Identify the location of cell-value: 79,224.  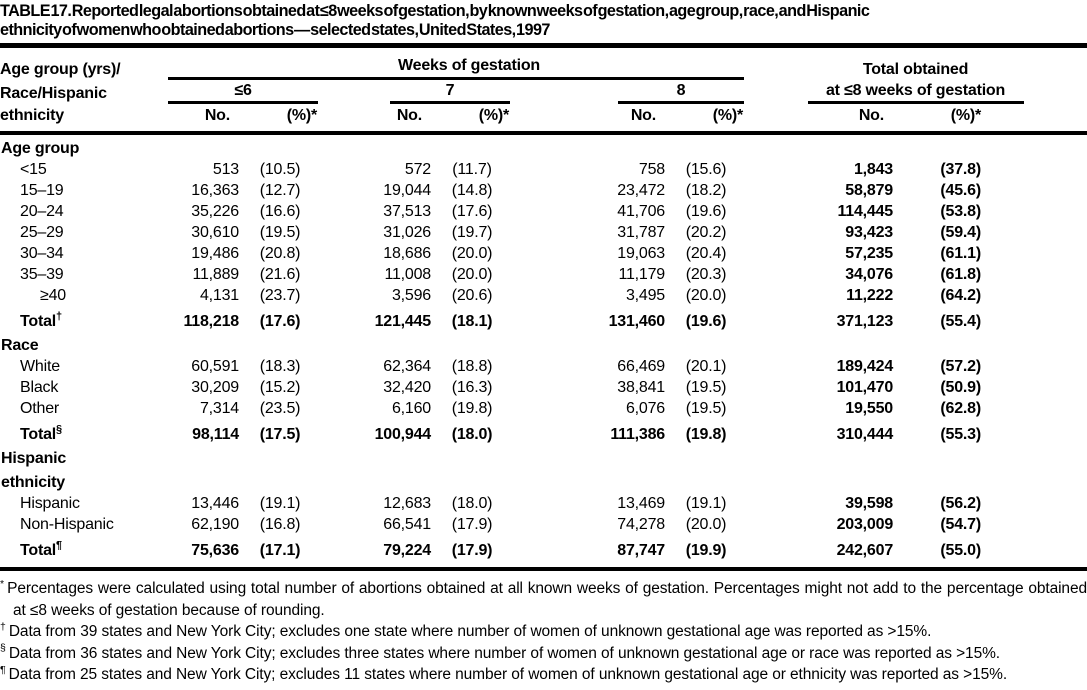
(376, 553).